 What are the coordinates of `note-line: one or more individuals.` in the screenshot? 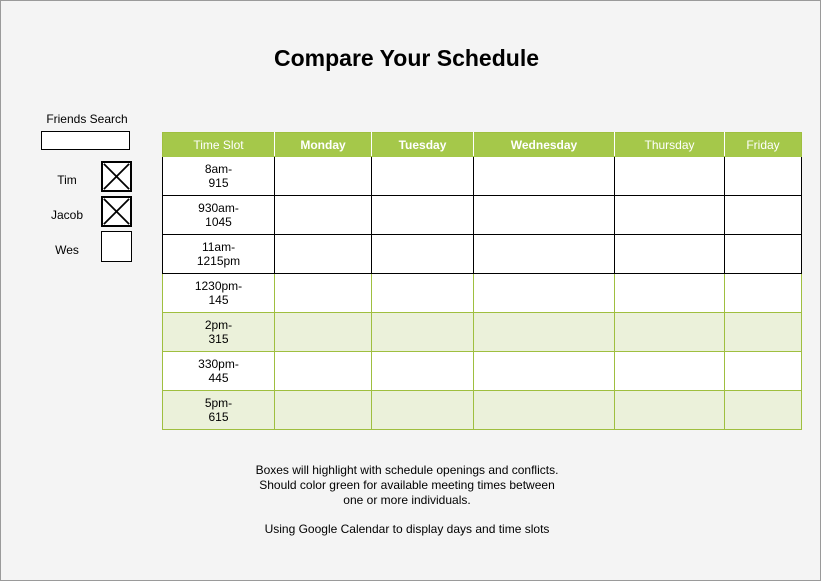 It's located at (407, 500).